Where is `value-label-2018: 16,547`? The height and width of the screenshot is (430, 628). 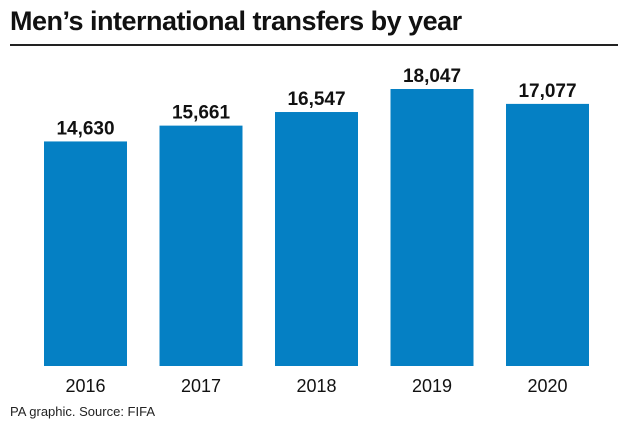 value-label-2018: 16,547 is located at coordinates (316, 99).